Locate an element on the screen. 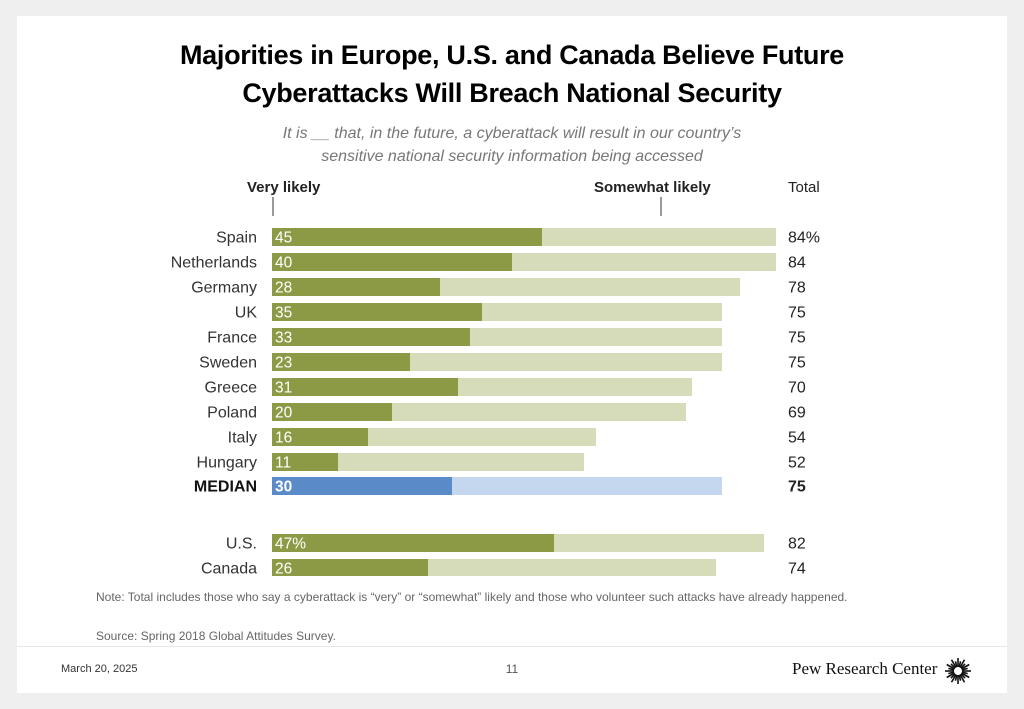  value-label-very-3: 35 is located at coordinates (283, 313).